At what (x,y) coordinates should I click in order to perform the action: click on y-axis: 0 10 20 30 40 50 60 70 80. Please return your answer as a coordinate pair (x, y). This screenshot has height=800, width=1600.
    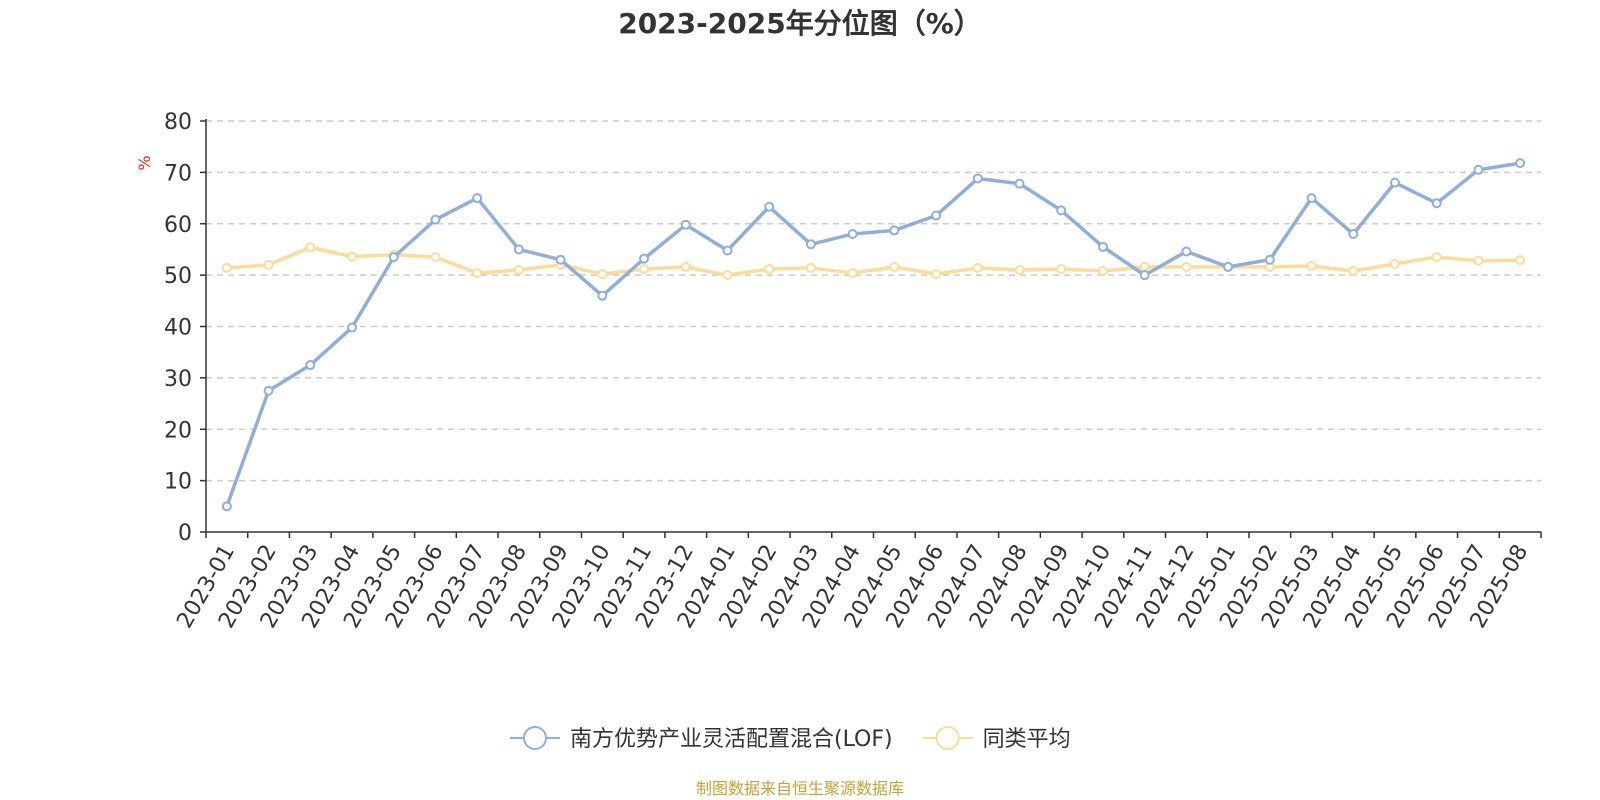
    Looking at the image, I should click on (185, 328).